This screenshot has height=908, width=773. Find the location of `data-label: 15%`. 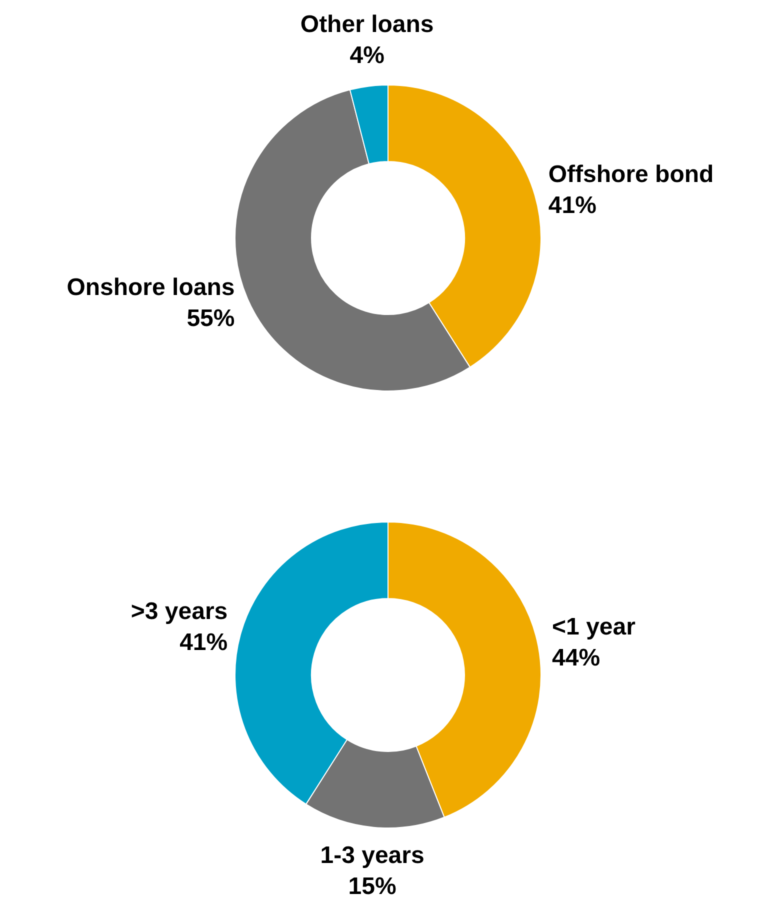

data-label: 15% is located at coordinates (372, 886).